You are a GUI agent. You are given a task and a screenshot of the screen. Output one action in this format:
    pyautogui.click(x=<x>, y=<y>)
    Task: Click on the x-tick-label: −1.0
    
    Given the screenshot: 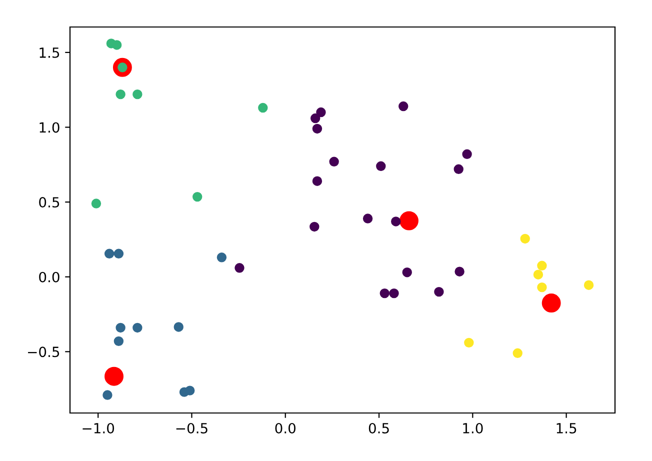 What is the action you would take?
    pyautogui.click(x=98, y=428)
    